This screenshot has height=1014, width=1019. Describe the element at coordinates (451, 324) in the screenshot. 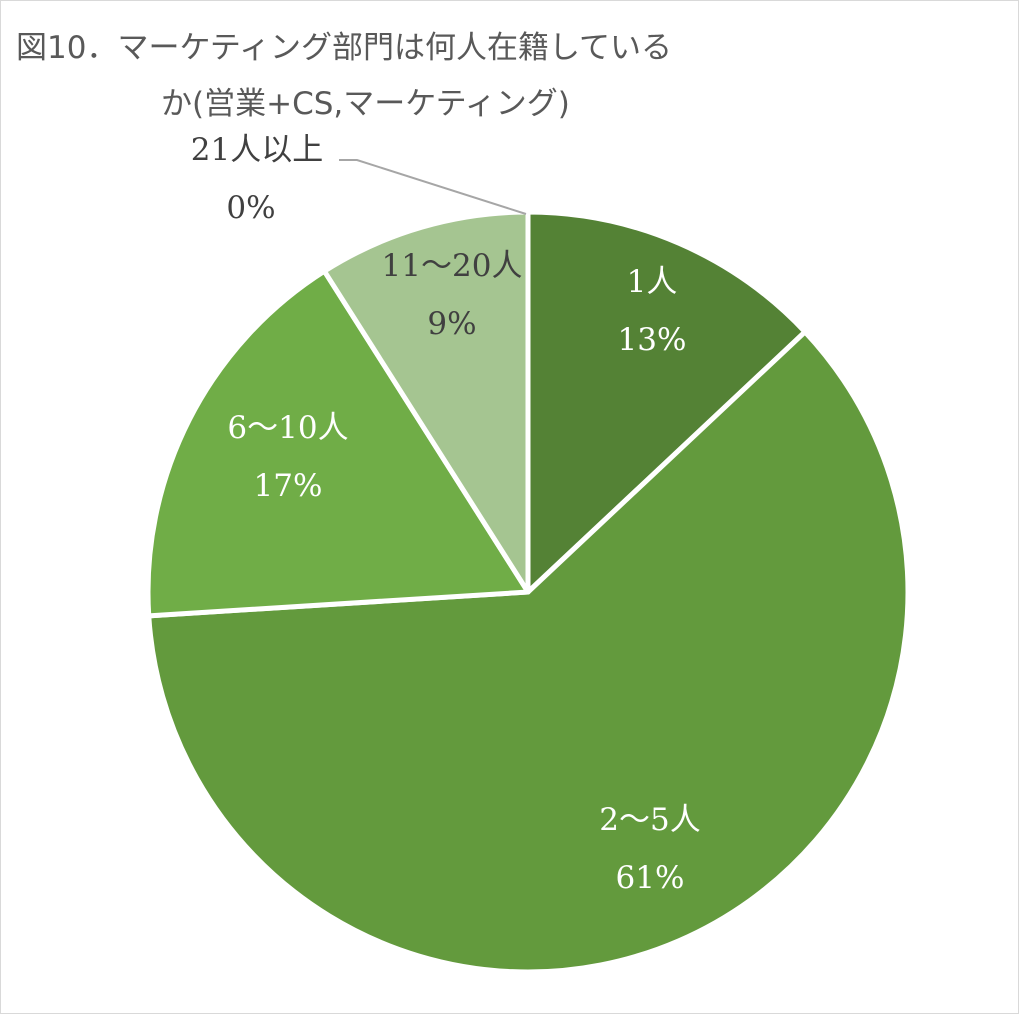

I see `slice-percent-3: 9%` at that location.